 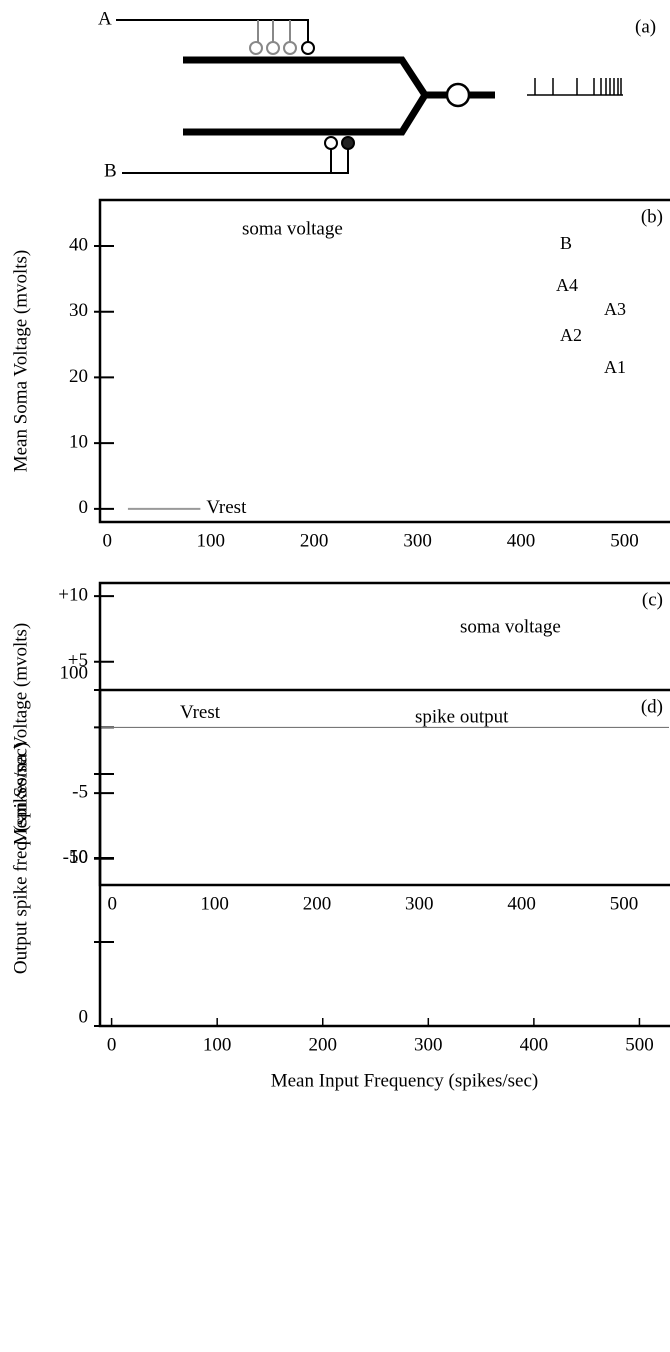 What do you see at coordinates (405, 1080) in the screenshot?
I see `x-axis-label: Mean Input Frequency (spikes/sec)` at bounding box center [405, 1080].